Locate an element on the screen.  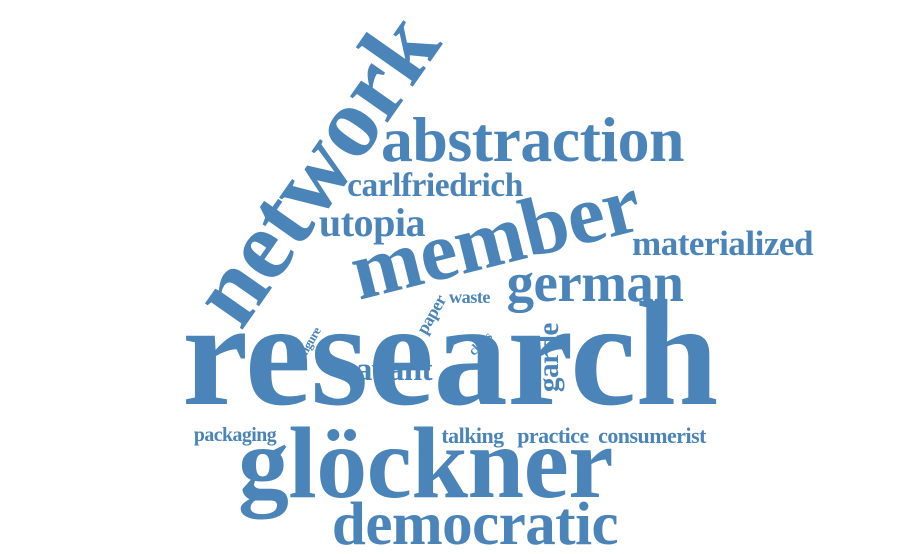
word-garde: garde is located at coordinates (548, 358).